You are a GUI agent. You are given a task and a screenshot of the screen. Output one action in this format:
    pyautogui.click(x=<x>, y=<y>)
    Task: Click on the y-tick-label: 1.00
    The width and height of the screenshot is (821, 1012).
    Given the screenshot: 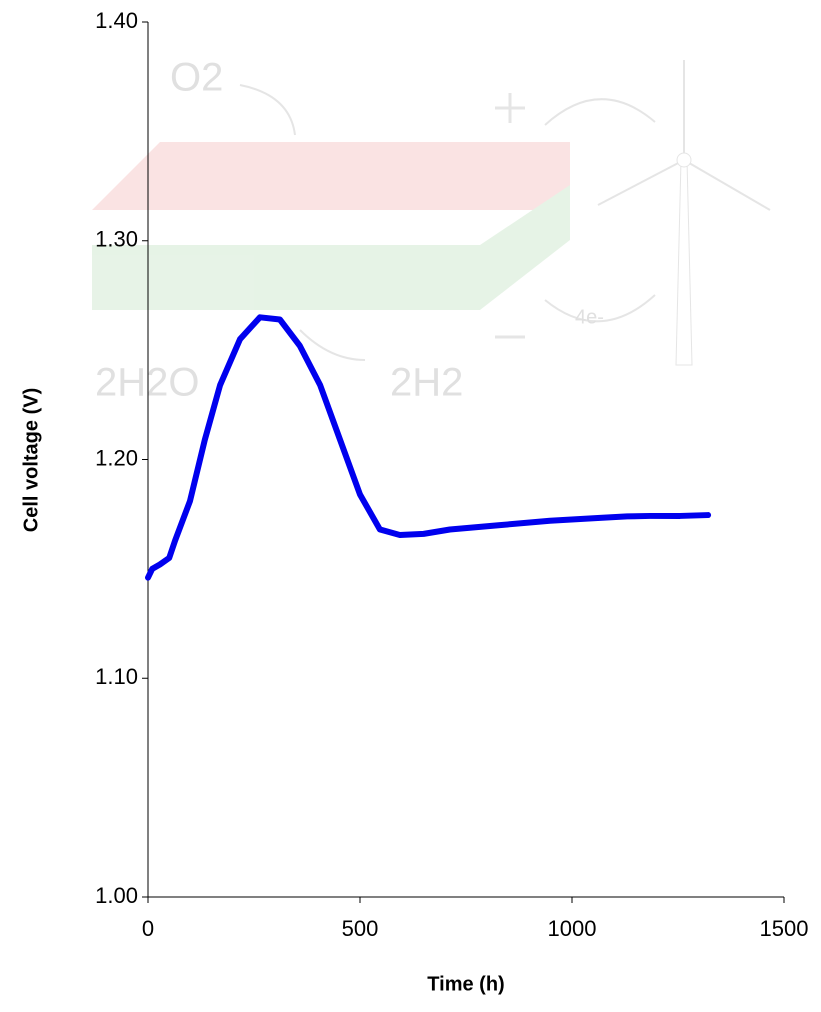 What is the action you would take?
    pyautogui.click(x=116, y=895)
    